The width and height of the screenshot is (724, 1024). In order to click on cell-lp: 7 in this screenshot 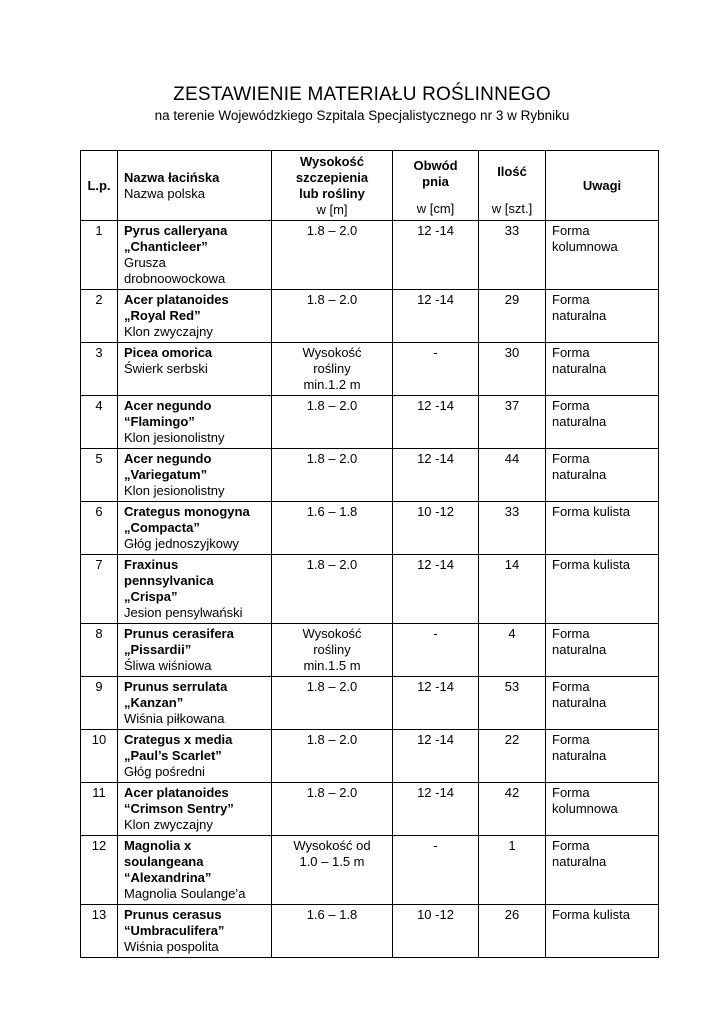, I will do `click(99, 589)`.